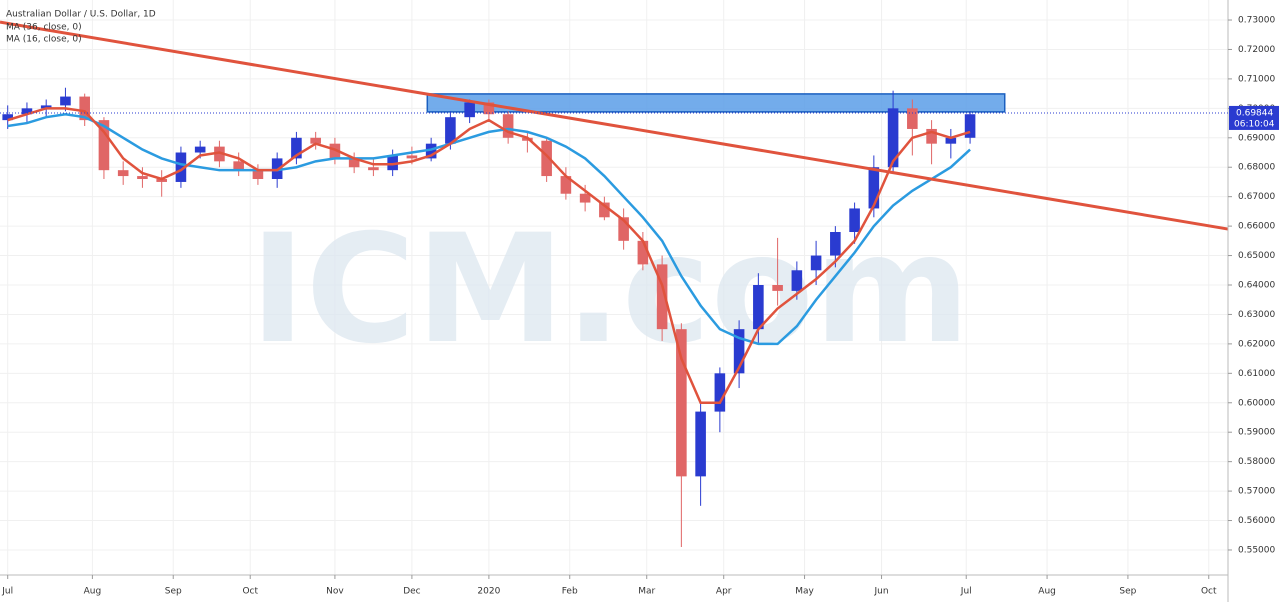 The height and width of the screenshot is (602, 1280). What do you see at coordinates (1256, 285) in the screenshot?
I see `y-tick-label: 0.64000` at bounding box center [1256, 285].